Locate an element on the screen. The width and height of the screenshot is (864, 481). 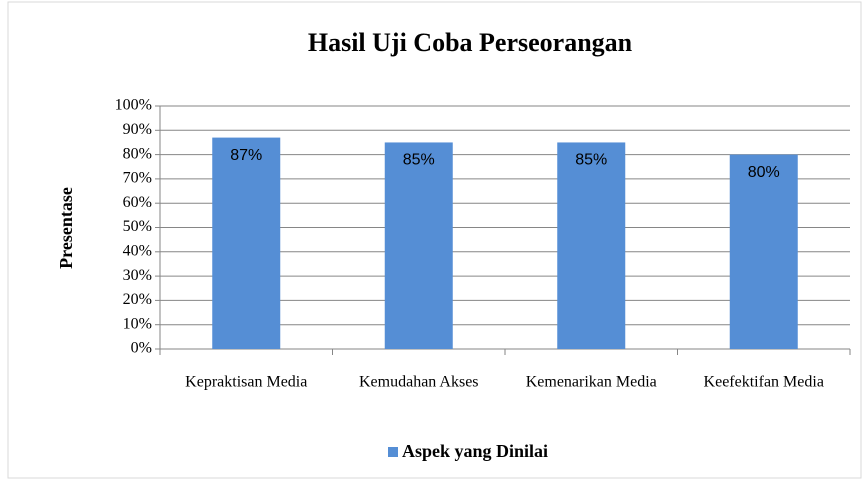
y-tick-label: 100% is located at coordinates (133, 105).